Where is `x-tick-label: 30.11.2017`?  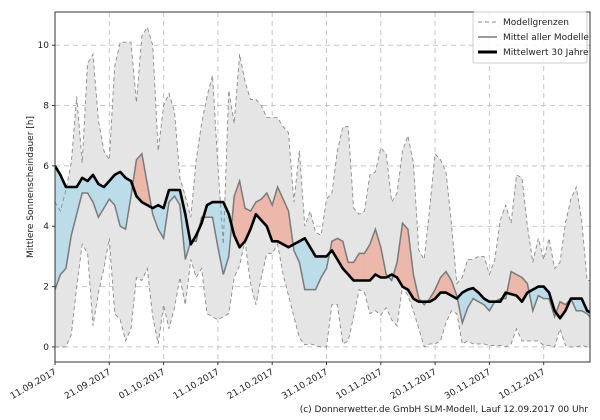 x-tick-label: 30.11.2017 is located at coordinates (468, 384).